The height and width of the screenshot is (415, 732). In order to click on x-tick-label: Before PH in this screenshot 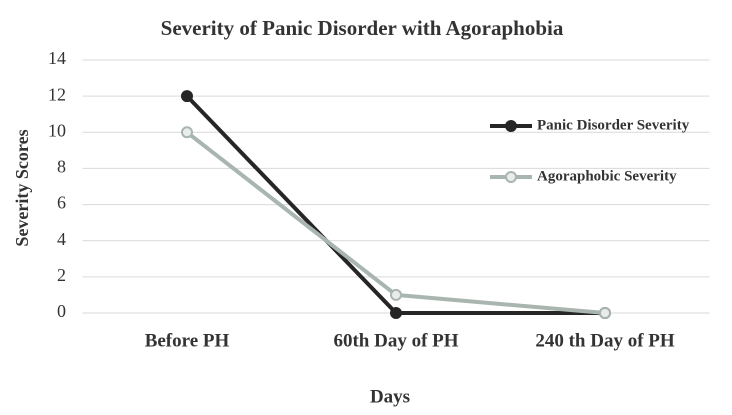, I will do `click(187, 340)`.